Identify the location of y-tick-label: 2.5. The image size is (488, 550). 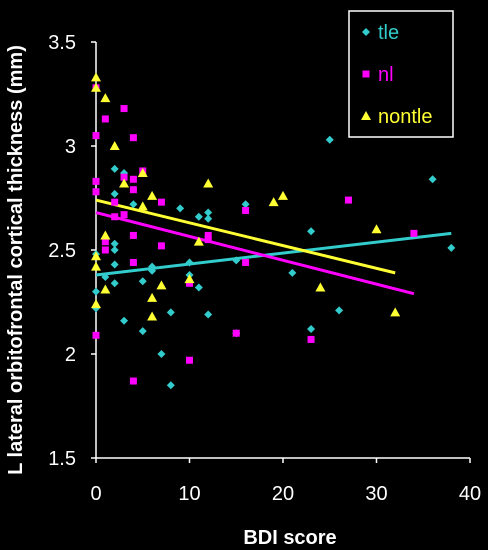
(62, 251).